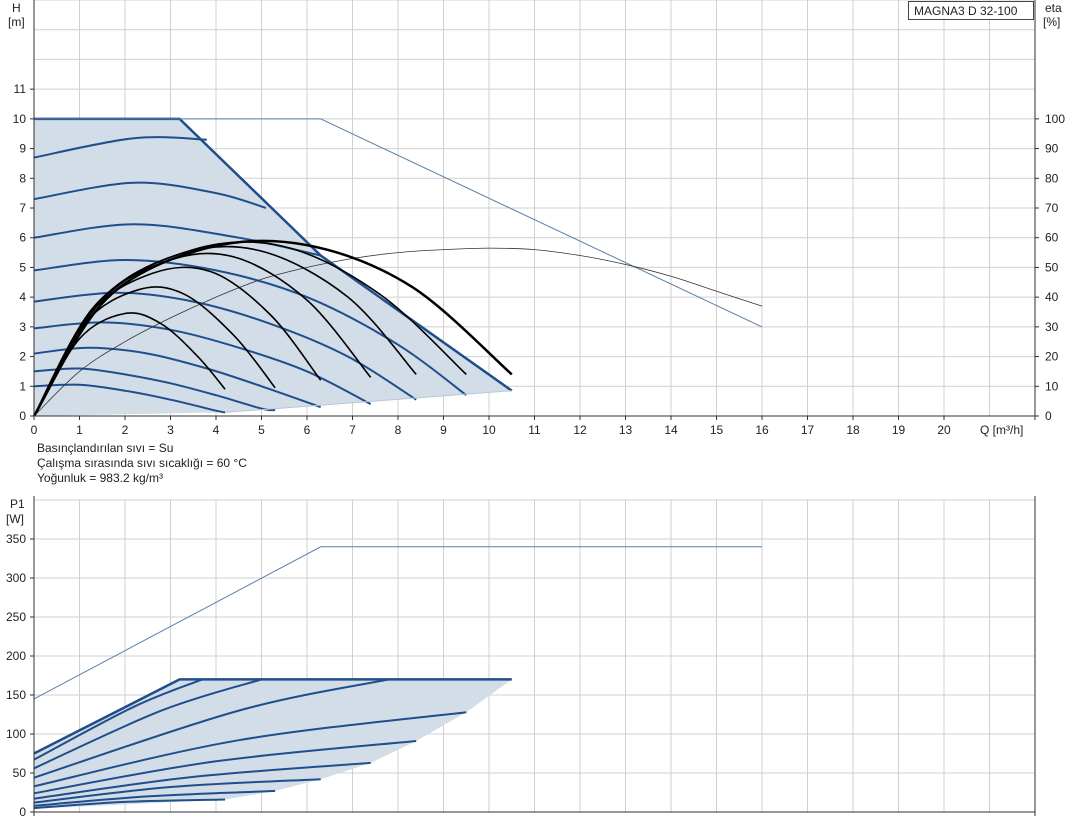 The width and height of the screenshot is (1071, 833). I want to click on head-y-tick-label: 10, so click(20, 119).